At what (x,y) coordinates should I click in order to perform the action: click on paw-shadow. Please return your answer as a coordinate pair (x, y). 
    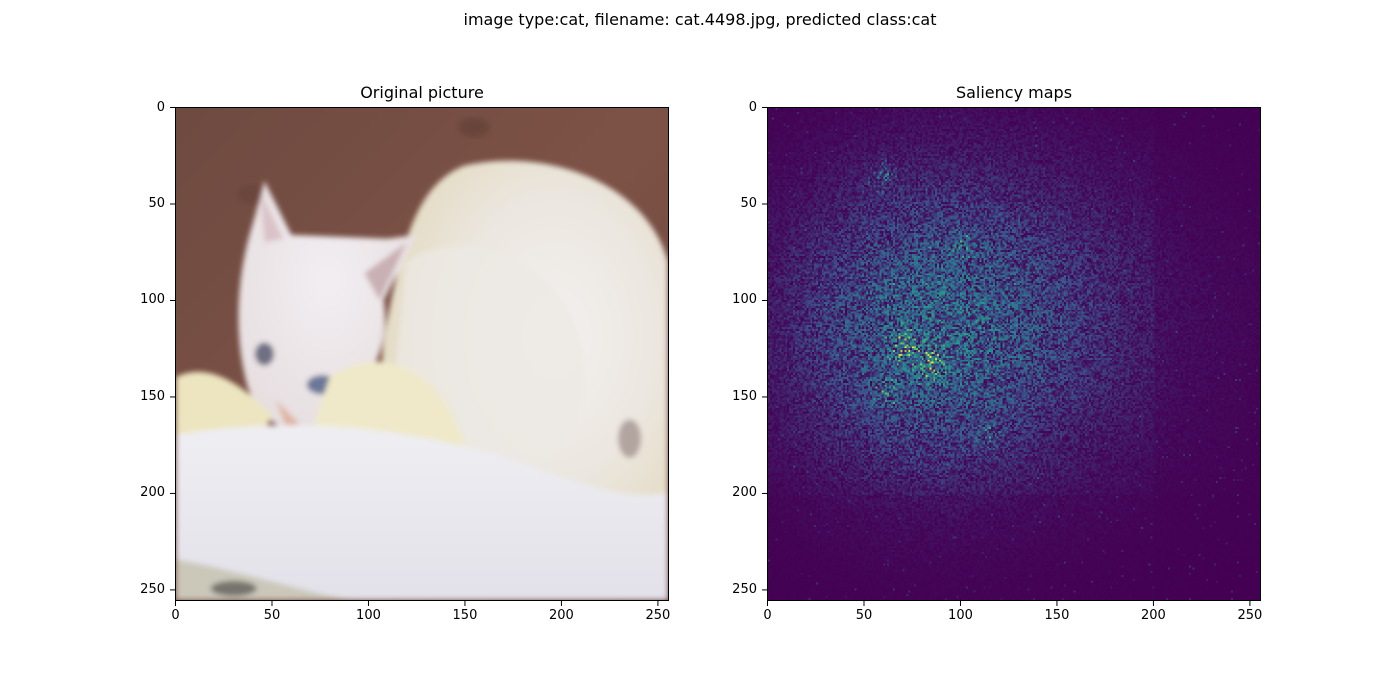
    Looking at the image, I should click on (630, 438).